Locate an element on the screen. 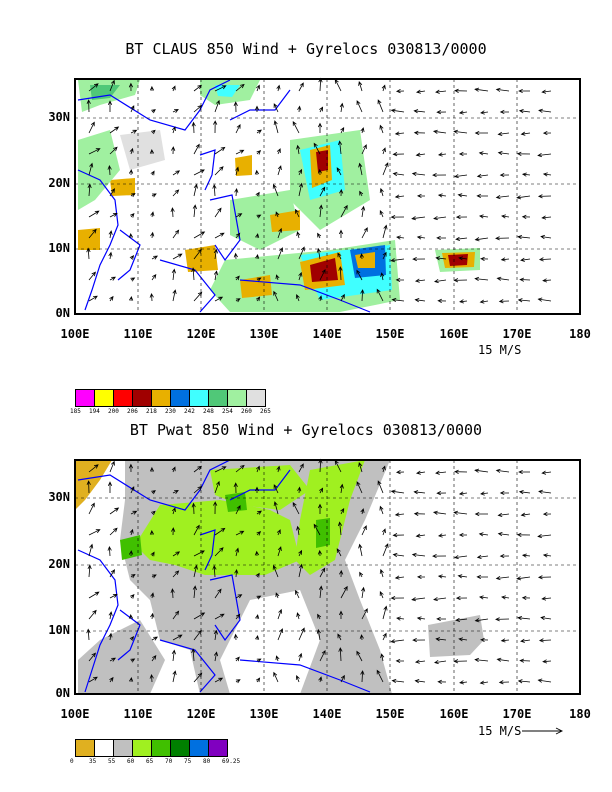 The height and width of the screenshot is (792, 612). p1-xlabel: 150E is located at coordinates (390, 334).